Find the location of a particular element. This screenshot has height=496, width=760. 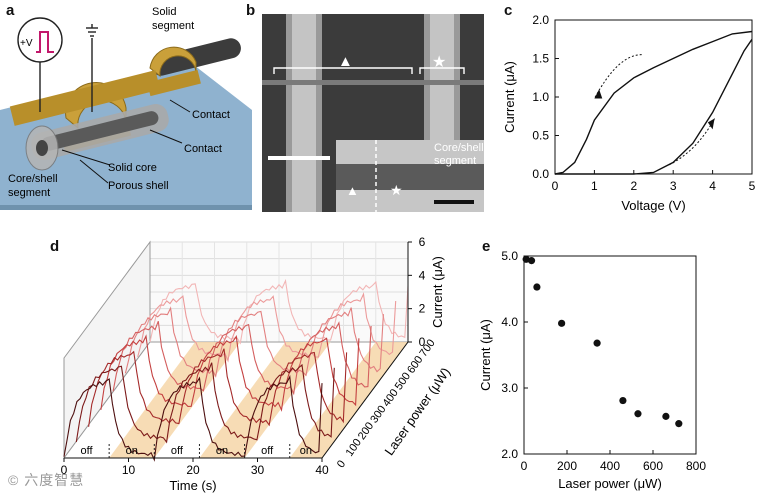

y-tick-label: 4 is located at coordinates (422, 275).